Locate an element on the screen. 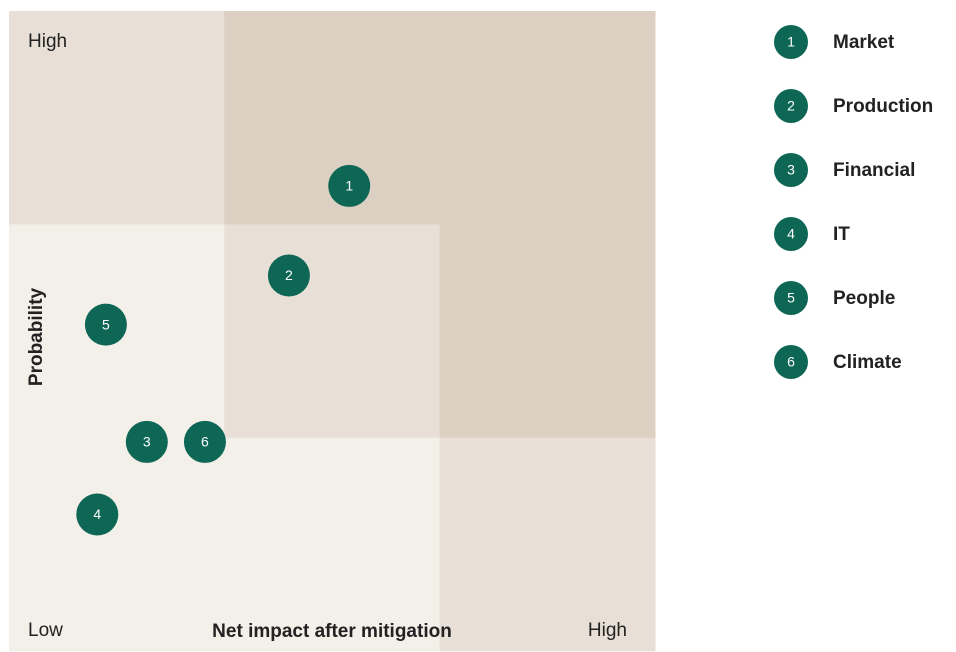  legend-label: Financial is located at coordinates (874, 170).